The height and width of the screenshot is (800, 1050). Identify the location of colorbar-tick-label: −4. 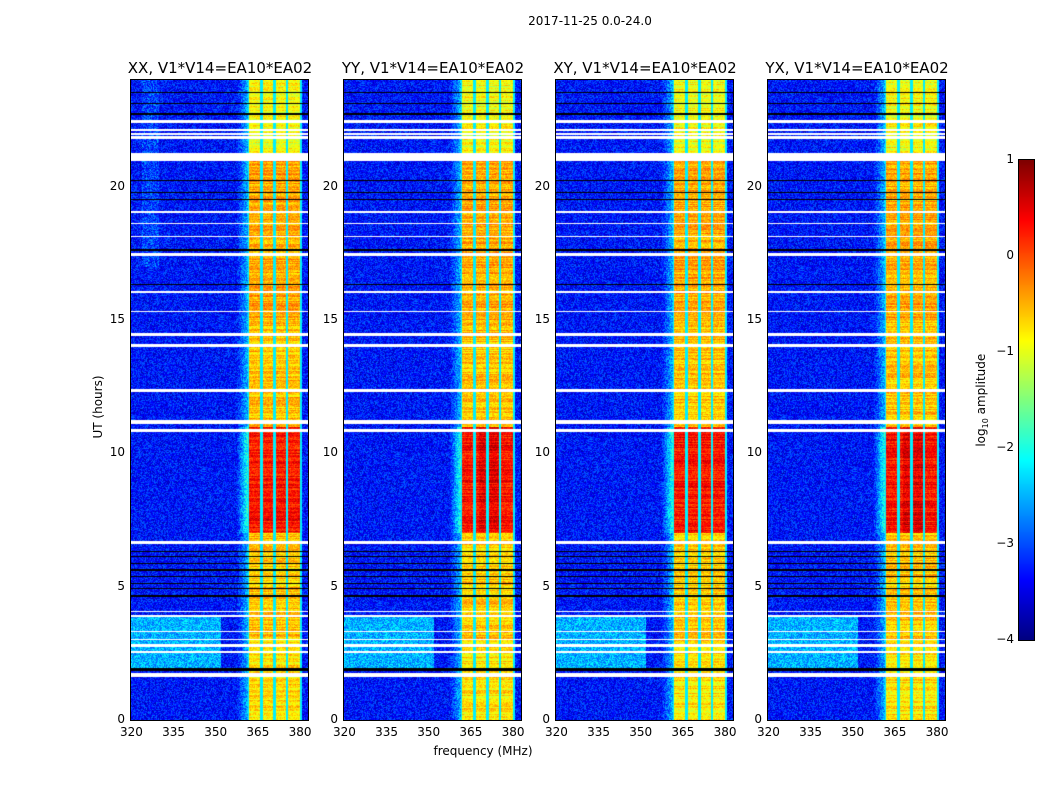
(1005, 639).